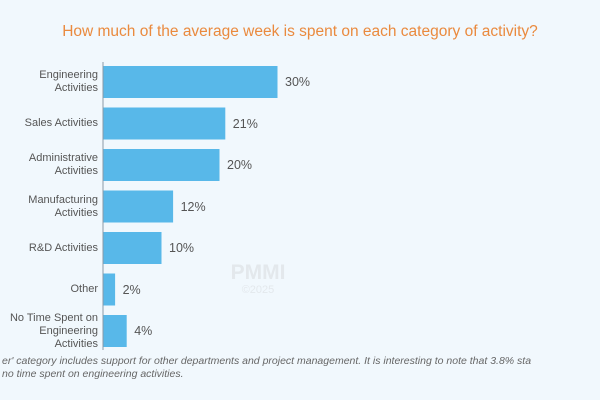  Describe the element at coordinates (93, 374) in the screenshot. I see `footnote-line-2: no time spent on engineering activities.` at that location.